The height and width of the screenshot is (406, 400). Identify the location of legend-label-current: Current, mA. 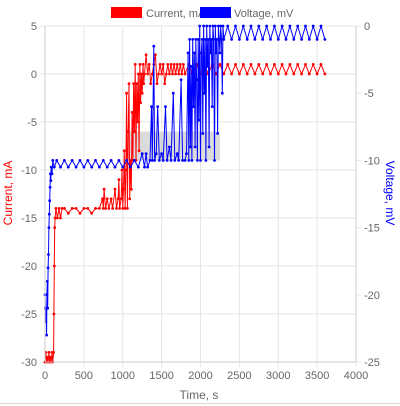
(176, 14).